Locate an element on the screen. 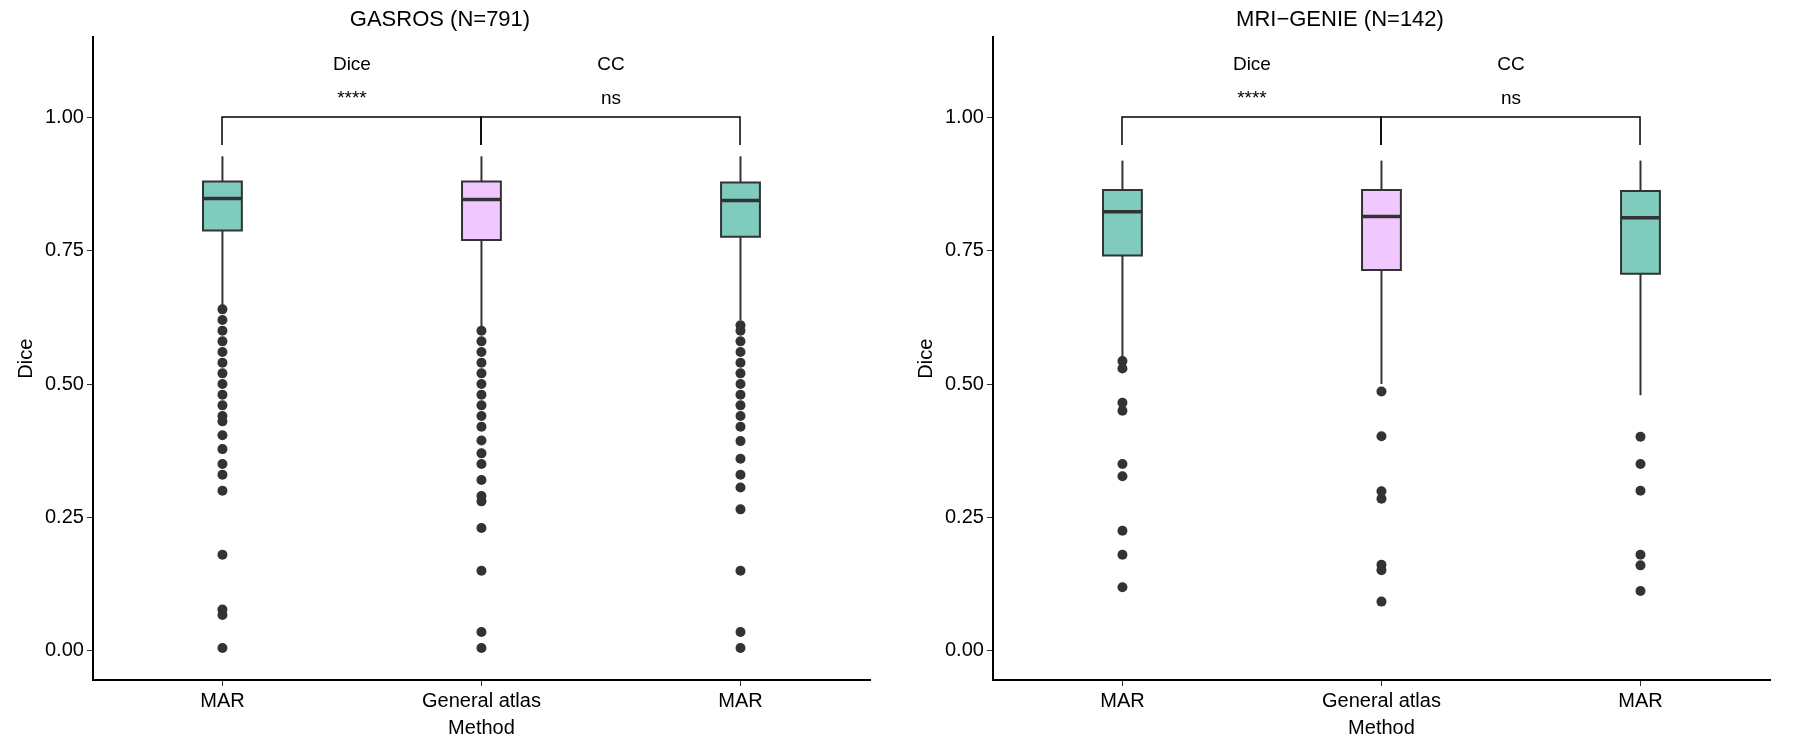 The height and width of the screenshot is (750, 1800). chart-title: MRI−GENIE (N=142) is located at coordinates (1340, 19).